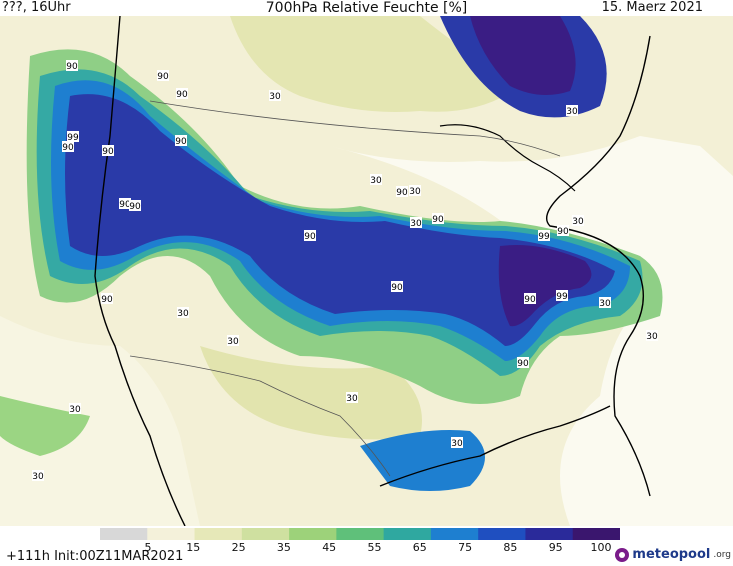 Image resolution: width=733 pixels, height=566 pixels. What do you see at coordinates (148, 547) in the screenshot?
I see `colorbar-tick-label: 5` at bounding box center [148, 547].